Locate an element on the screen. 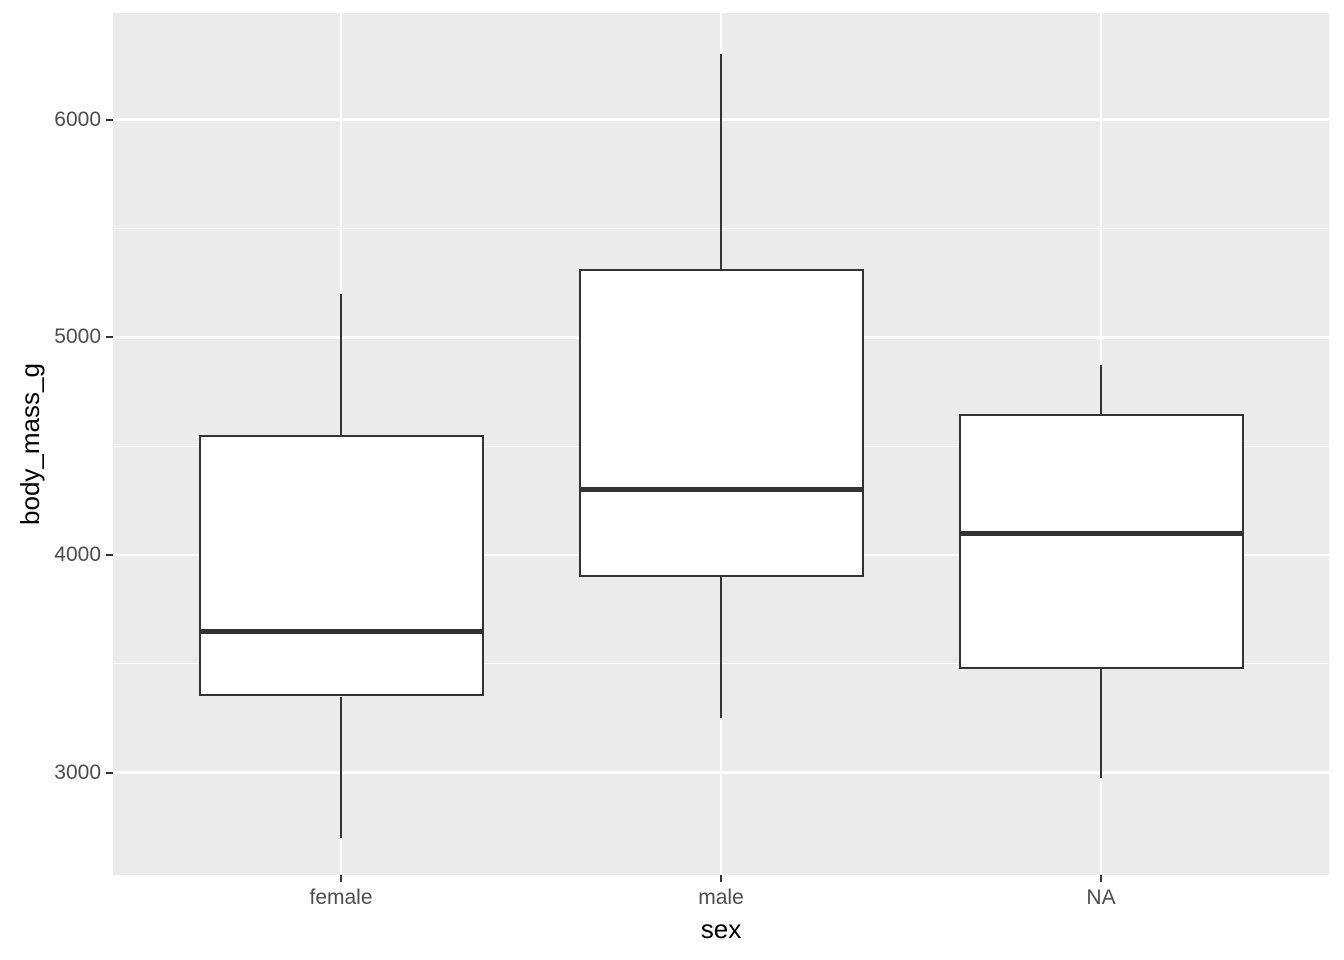 This screenshot has height=960, width=1344. x-tick-label: female is located at coordinates (341, 897).